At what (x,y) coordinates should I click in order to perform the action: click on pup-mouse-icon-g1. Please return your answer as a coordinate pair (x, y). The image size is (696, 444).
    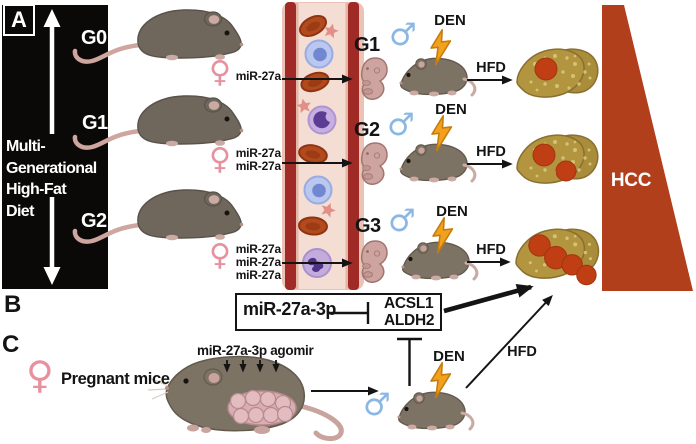
    Looking at the image, I should click on (437, 77).